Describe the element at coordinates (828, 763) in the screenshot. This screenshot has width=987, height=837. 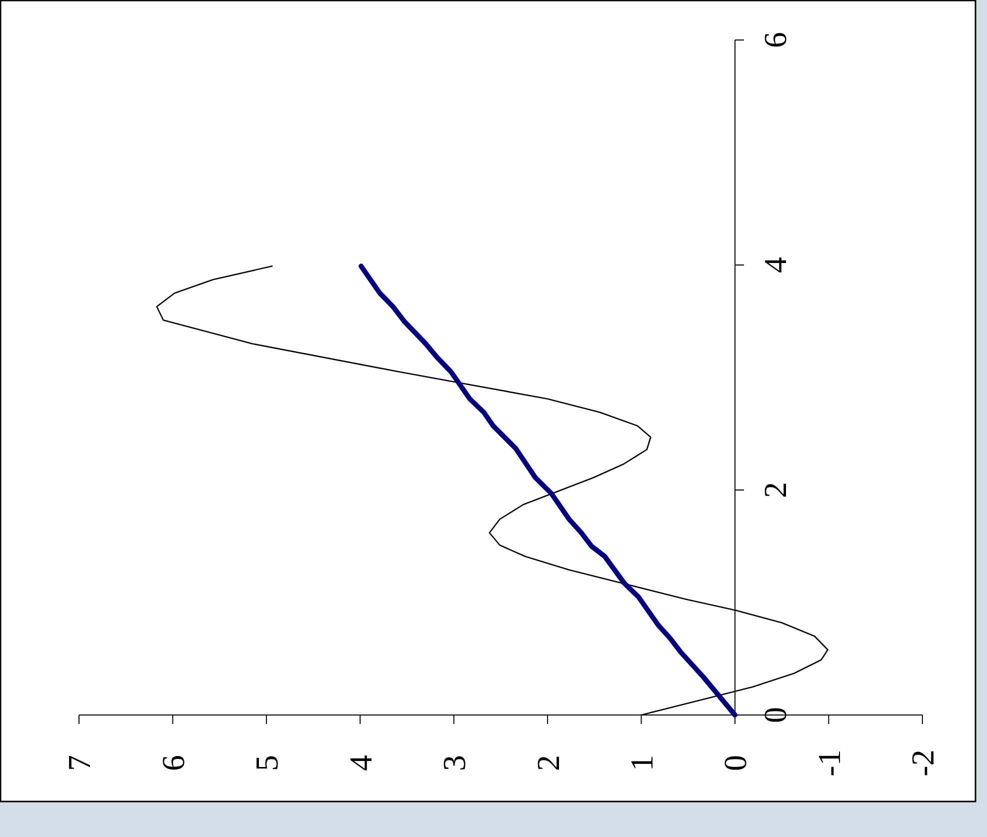
I see `x-tick-label: -1` at that location.